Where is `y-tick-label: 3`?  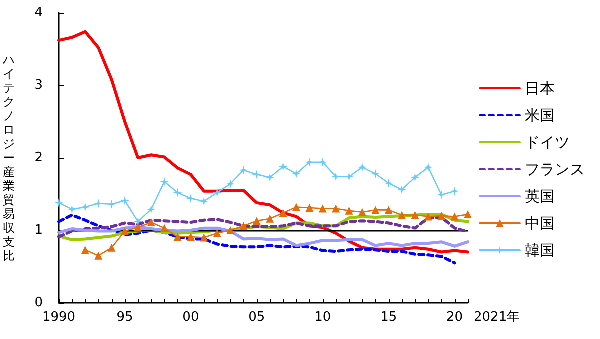
y-tick-label: 3 is located at coordinates (38, 85).